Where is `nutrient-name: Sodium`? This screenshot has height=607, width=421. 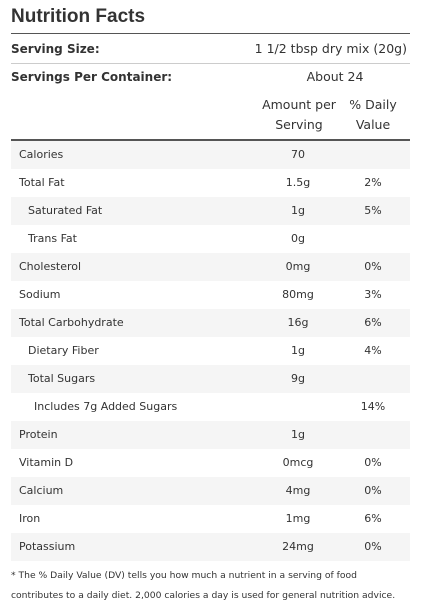
nutrient-name: Sodium is located at coordinates (40, 294).